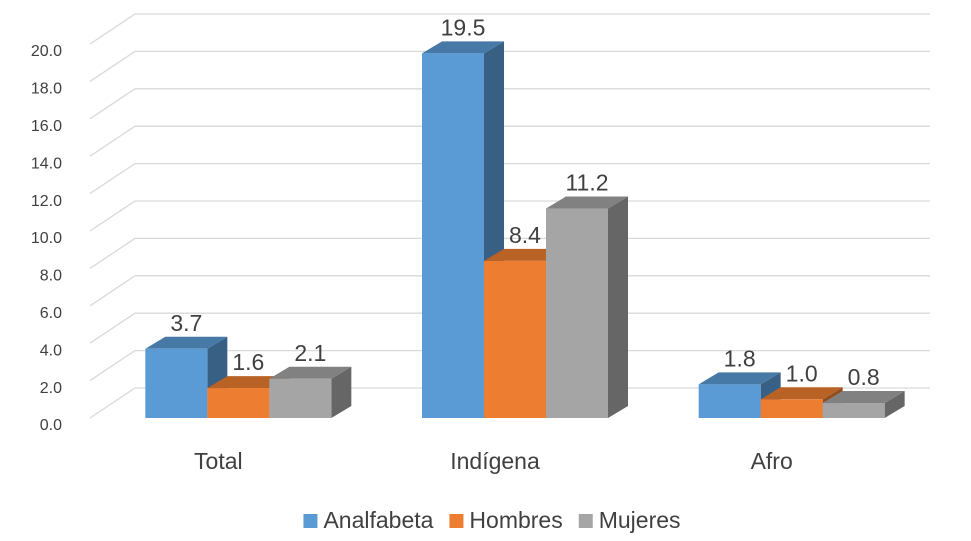 This screenshot has width=971, height=541. What do you see at coordinates (46, 163) in the screenshot?
I see `y-tick-label: 14.0` at bounding box center [46, 163].